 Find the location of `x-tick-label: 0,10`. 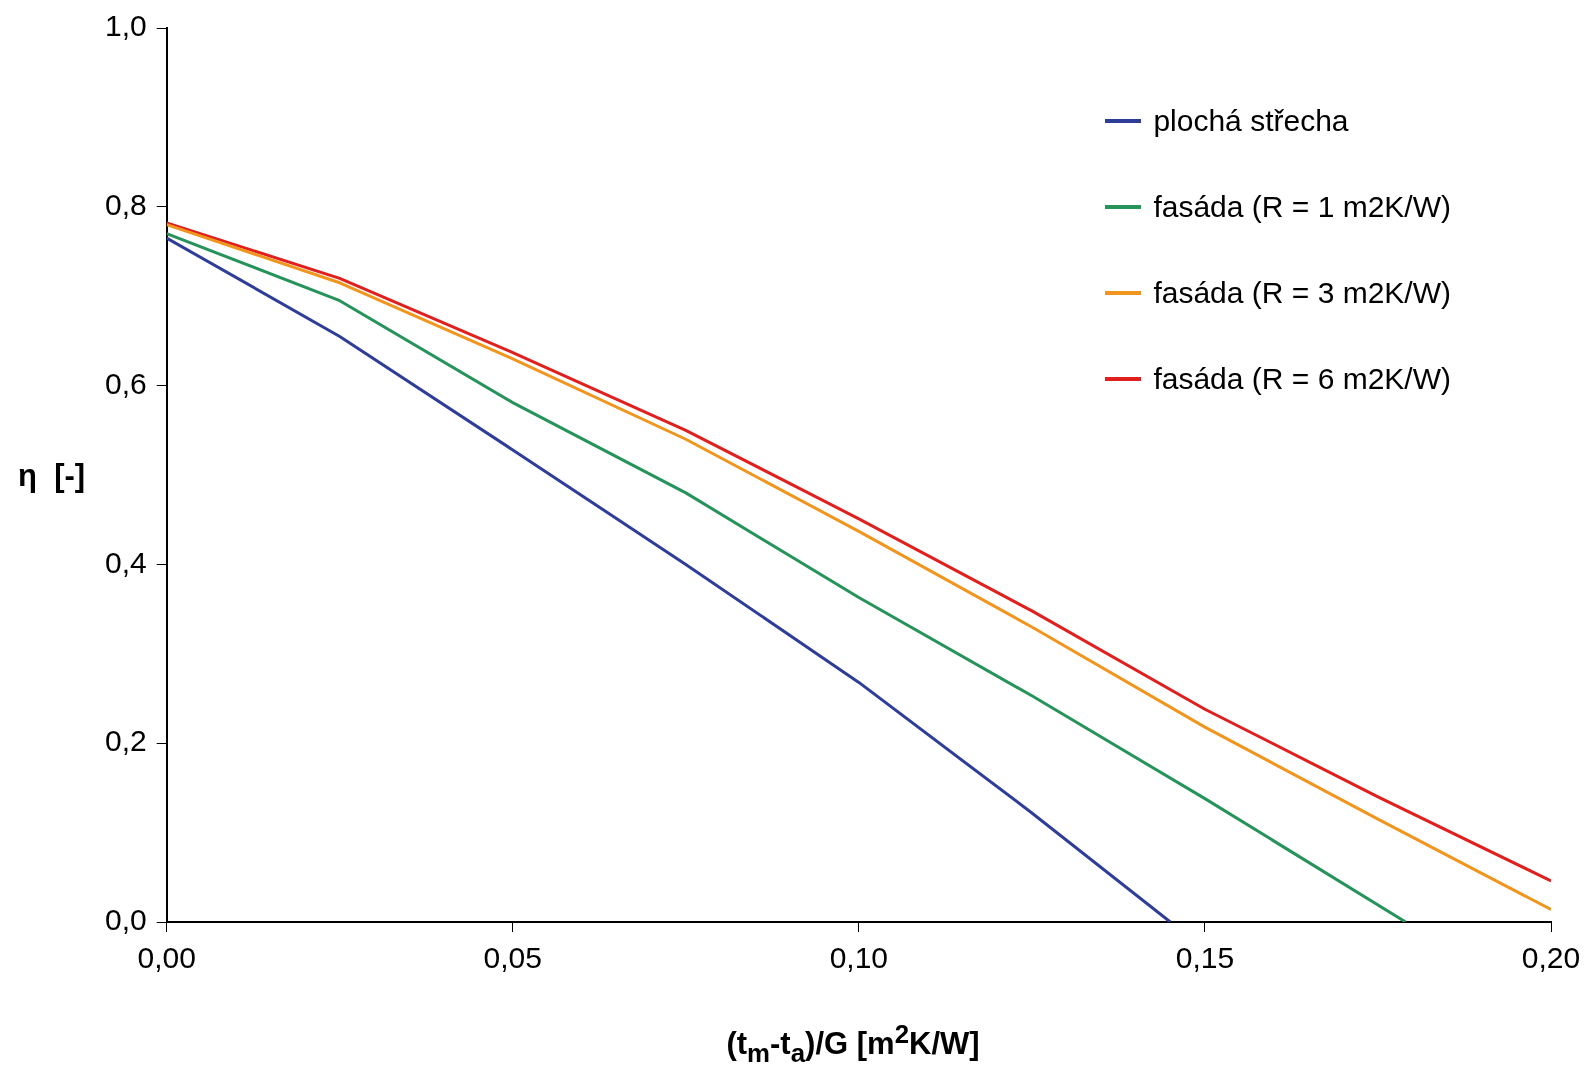

x-tick-label: 0,10 is located at coordinates (859, 958).